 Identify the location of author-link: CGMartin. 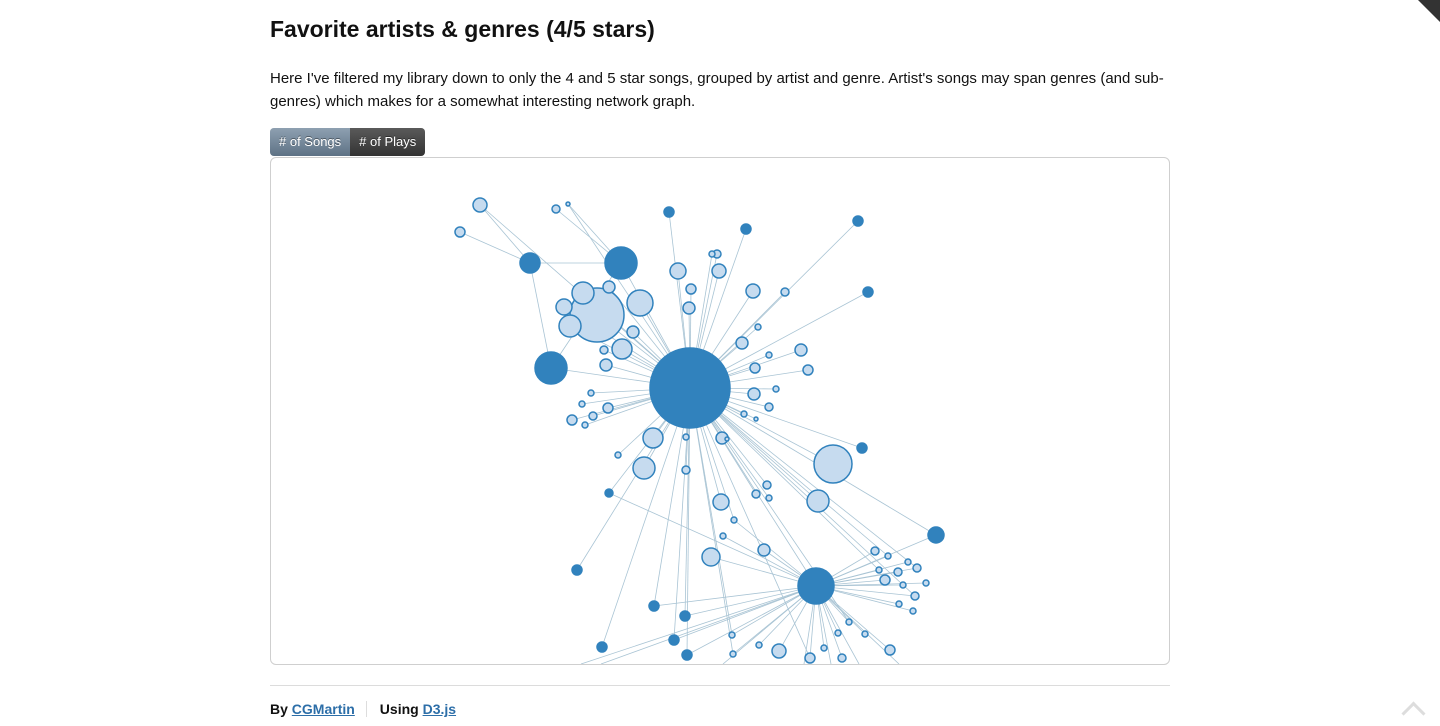
(323, 709).